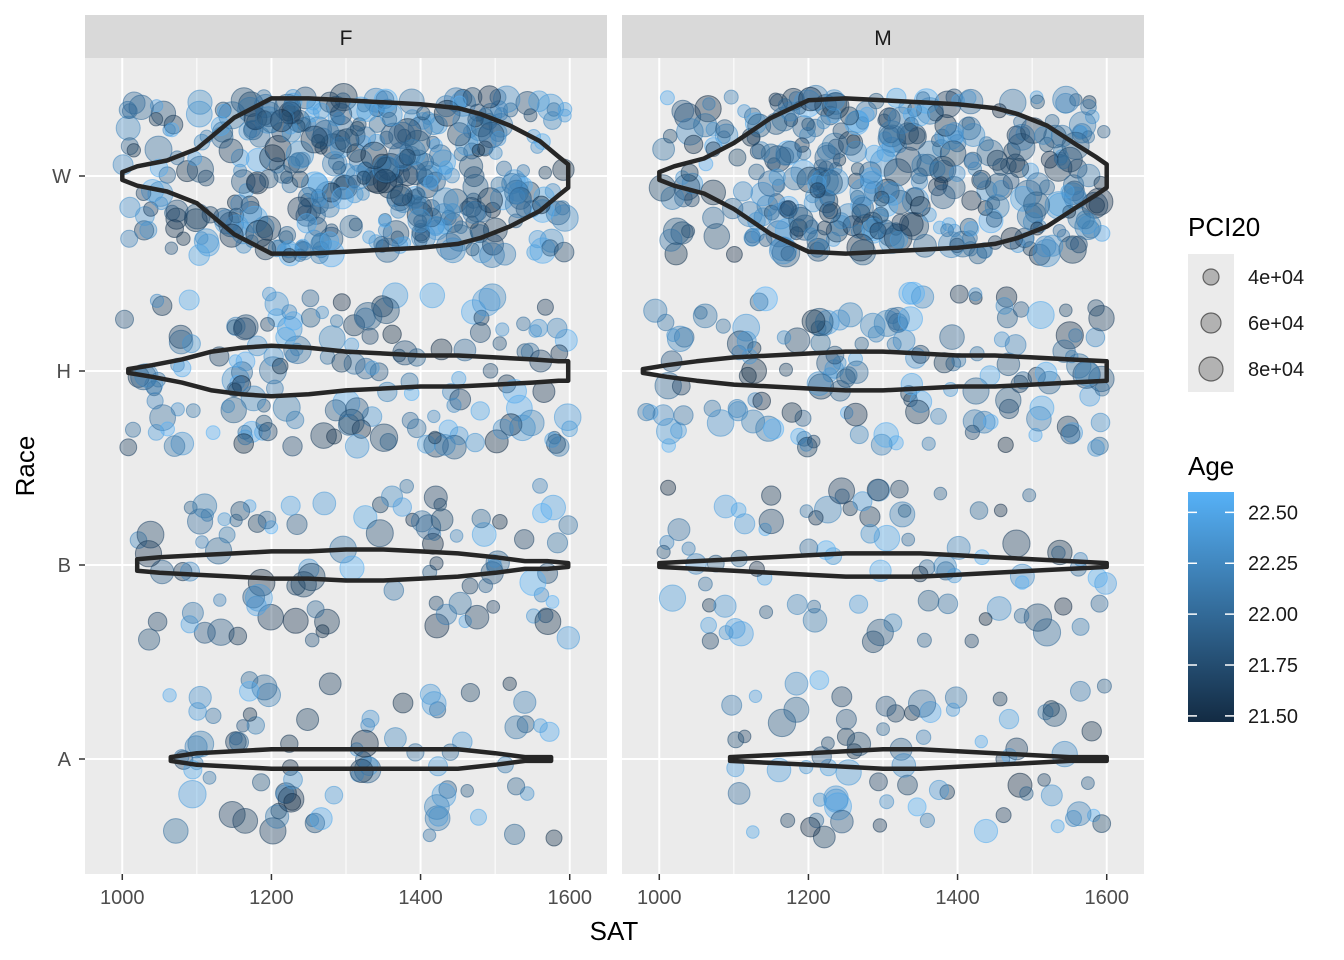 This screenshot has width=1344, height=960. What do you see at coordinates (569, 898) in the screenshot?
I see `x-tick-label: 1600` at bounding box center [569, 898].